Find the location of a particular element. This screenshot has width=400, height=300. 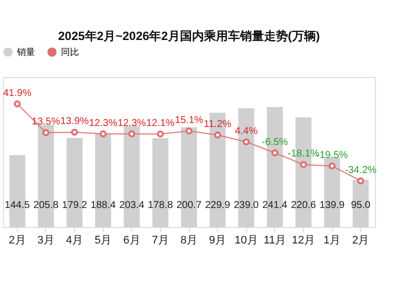

x-tick-label: 11月 is located at coordinates (275, 240).